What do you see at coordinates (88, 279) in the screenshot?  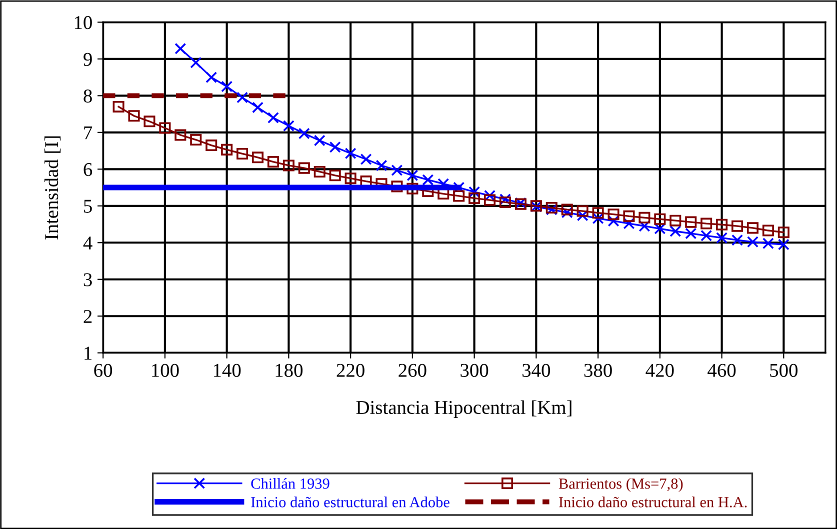 I see `y-tick-label: 3` at bounding box center [88, 279].